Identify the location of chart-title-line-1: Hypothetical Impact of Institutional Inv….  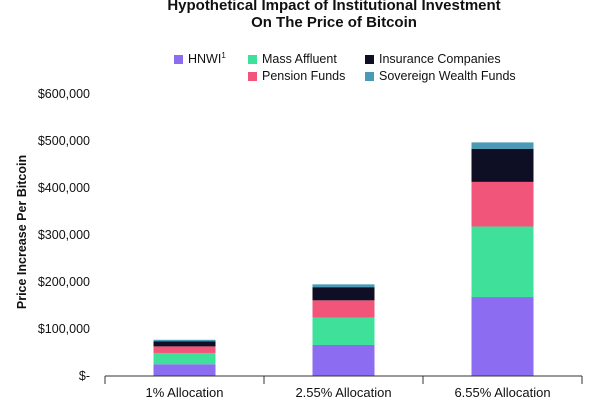
(333, 7).